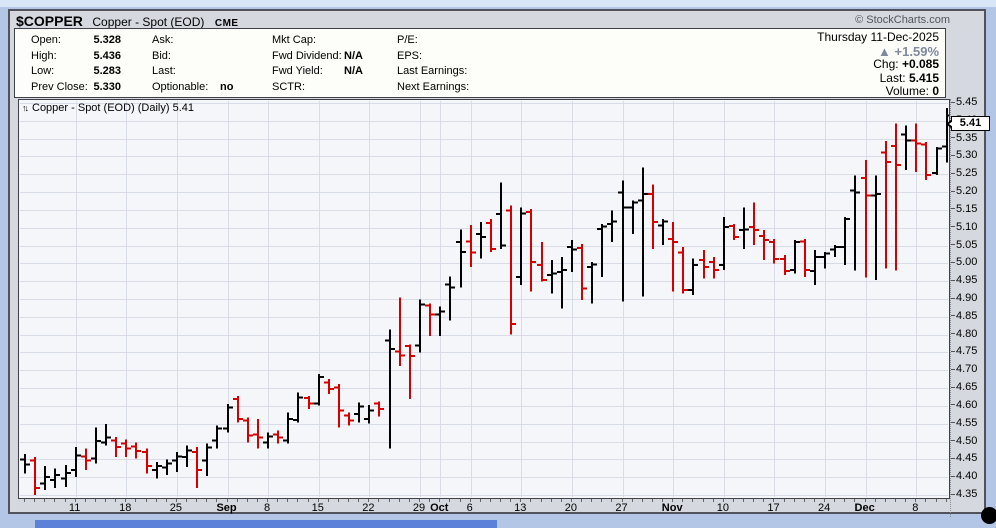 The image size is (996, 528). I want to click on symbol: $COPPER, so click(49, 21).